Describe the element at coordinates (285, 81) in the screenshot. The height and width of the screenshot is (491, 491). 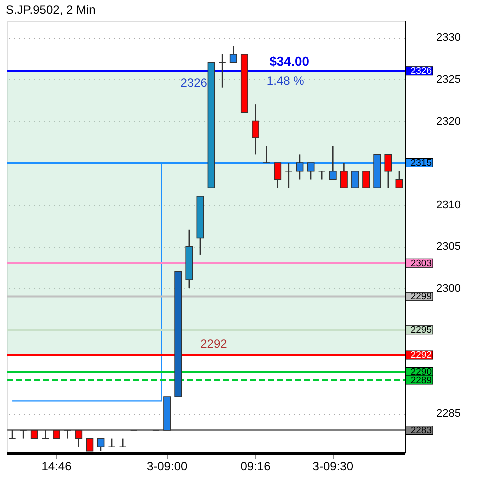
I see `annotation: 1.48 %` at that location.